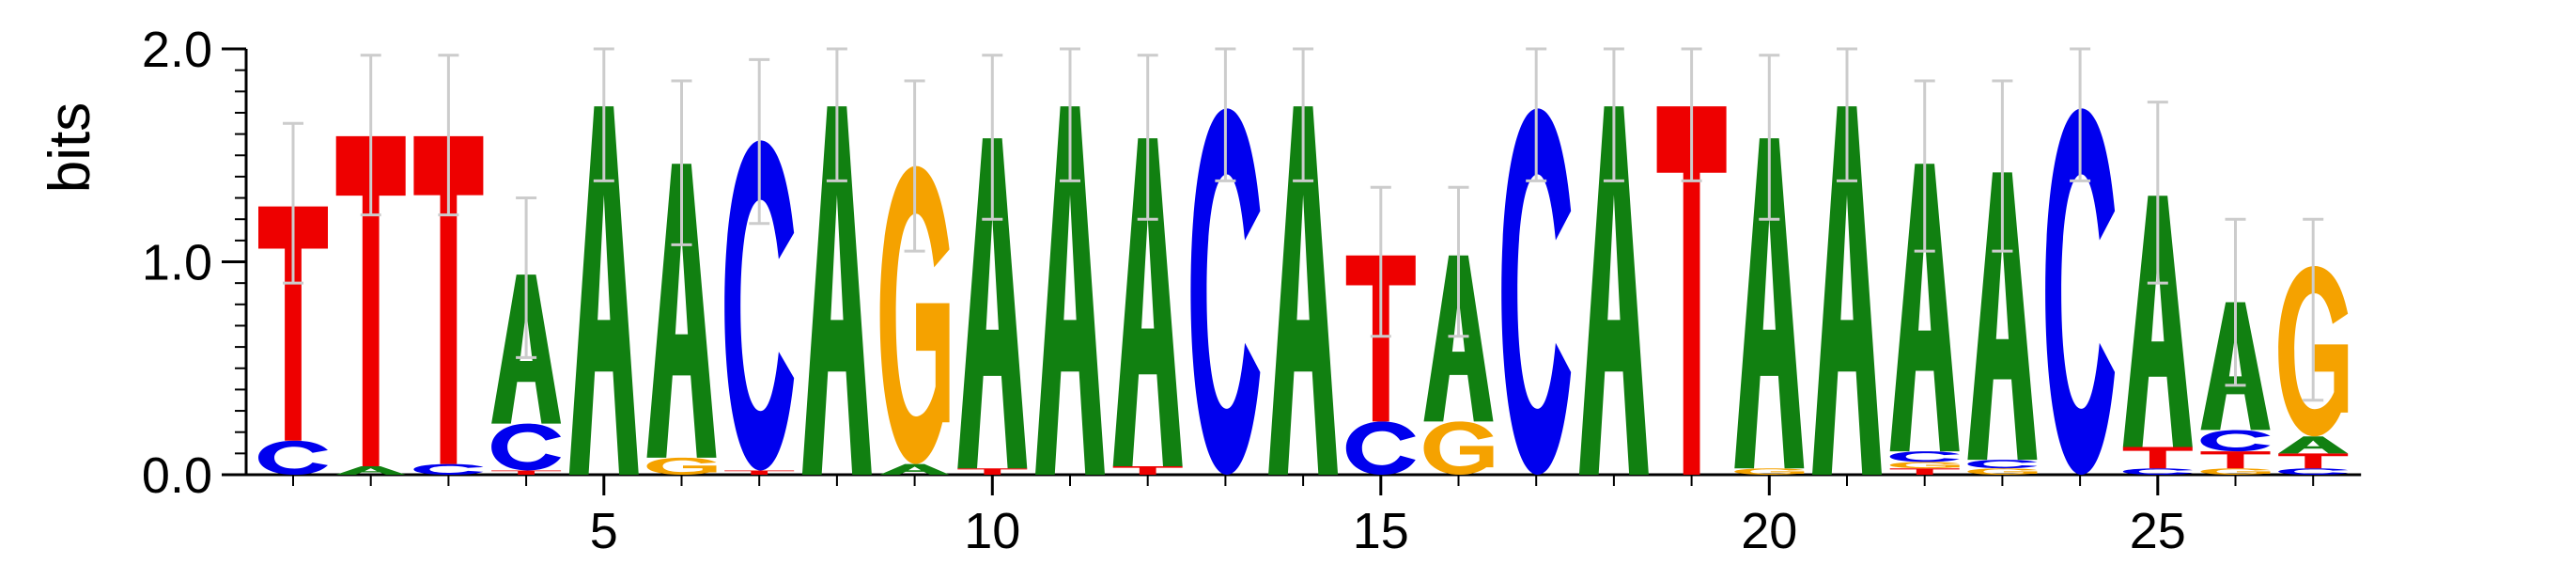  What do you see at coordinates (177, 476) in the screenshot?
I see `y-tick-label: 0.0` at bounding box center [177, 476].